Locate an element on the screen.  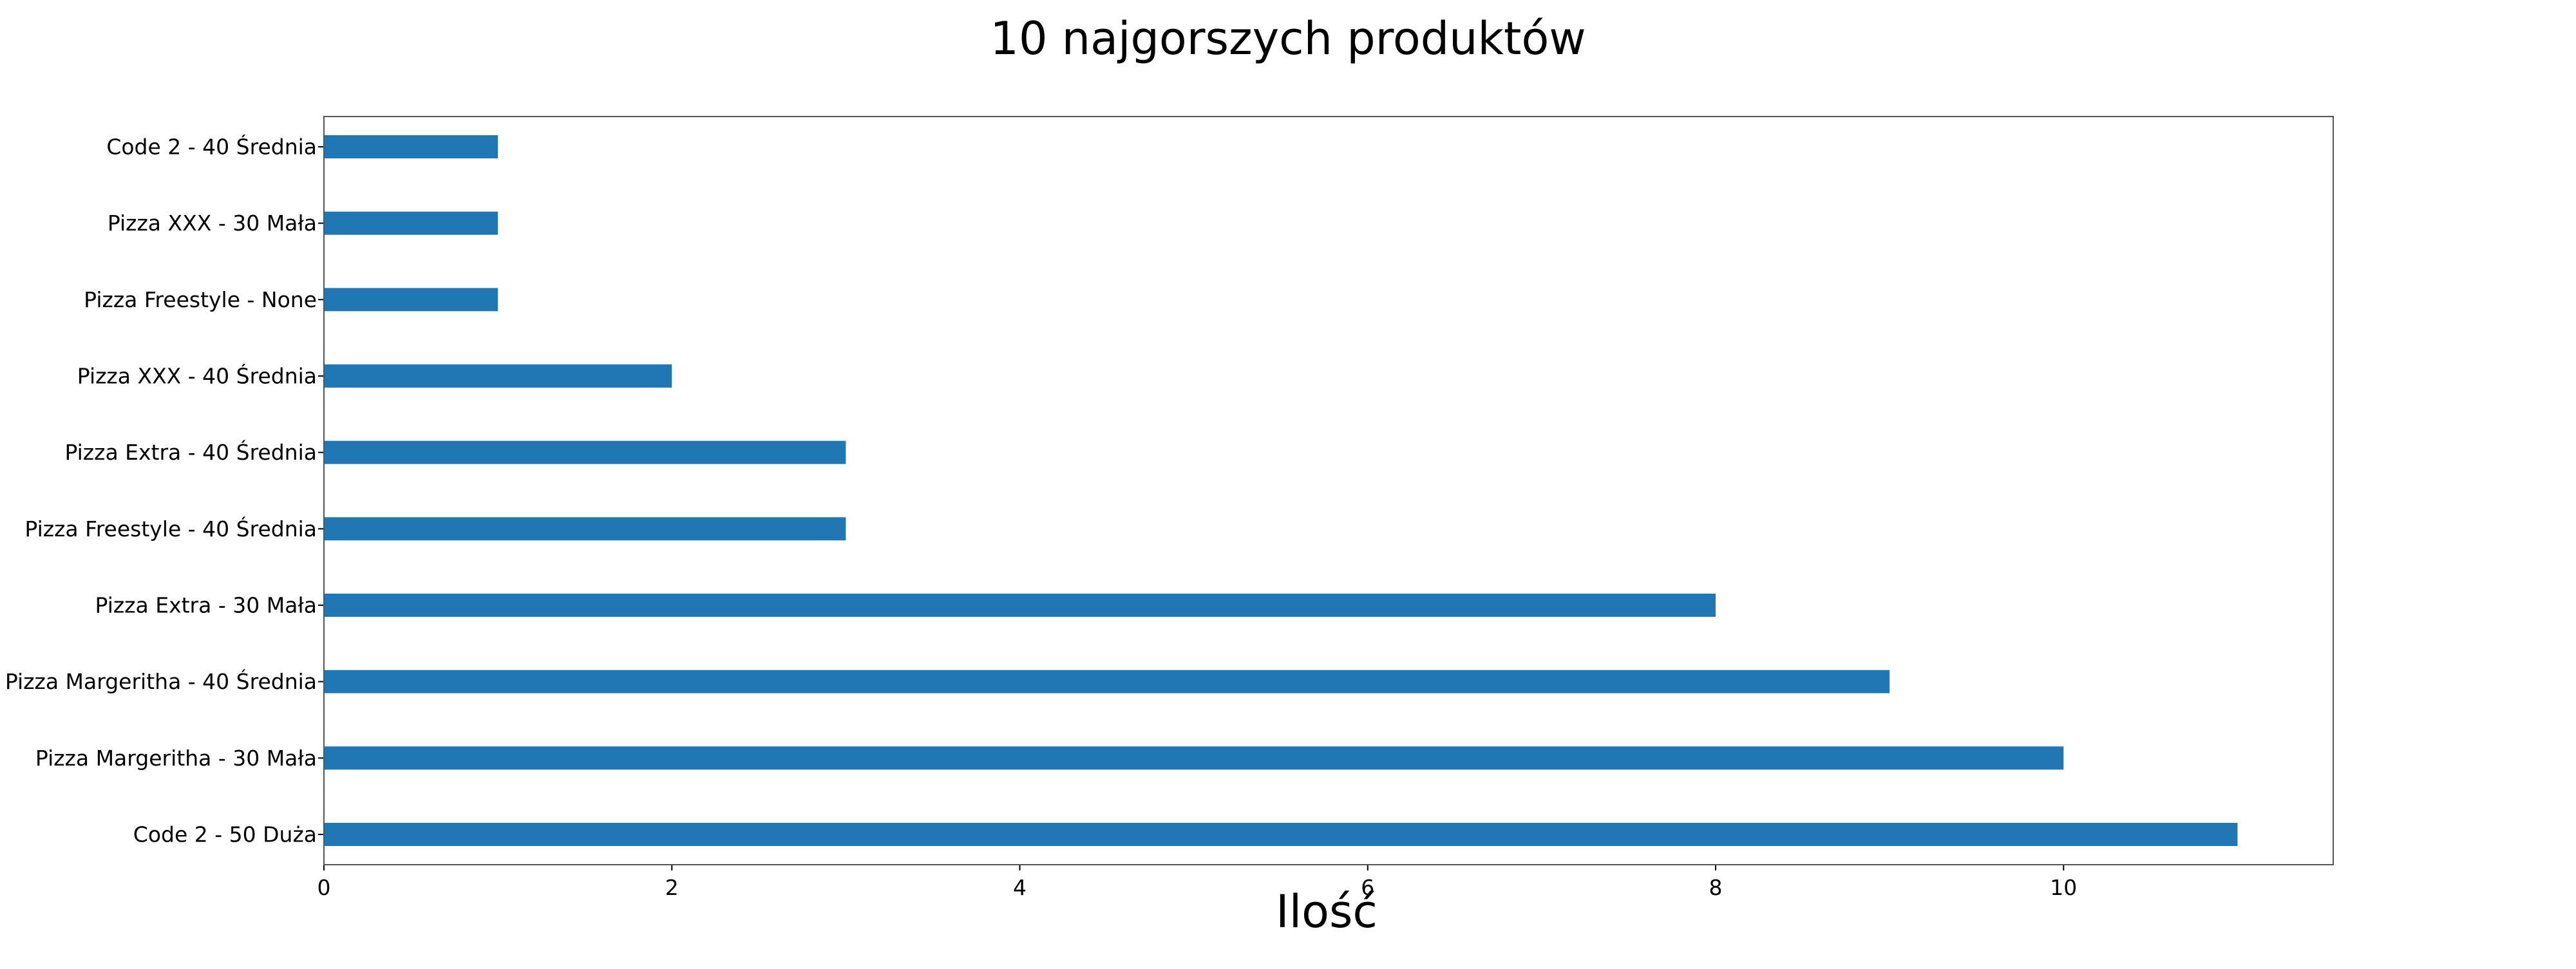
y-tick-label: Pizza Extra - 40 Średnia is located at coordinates (191, 452).